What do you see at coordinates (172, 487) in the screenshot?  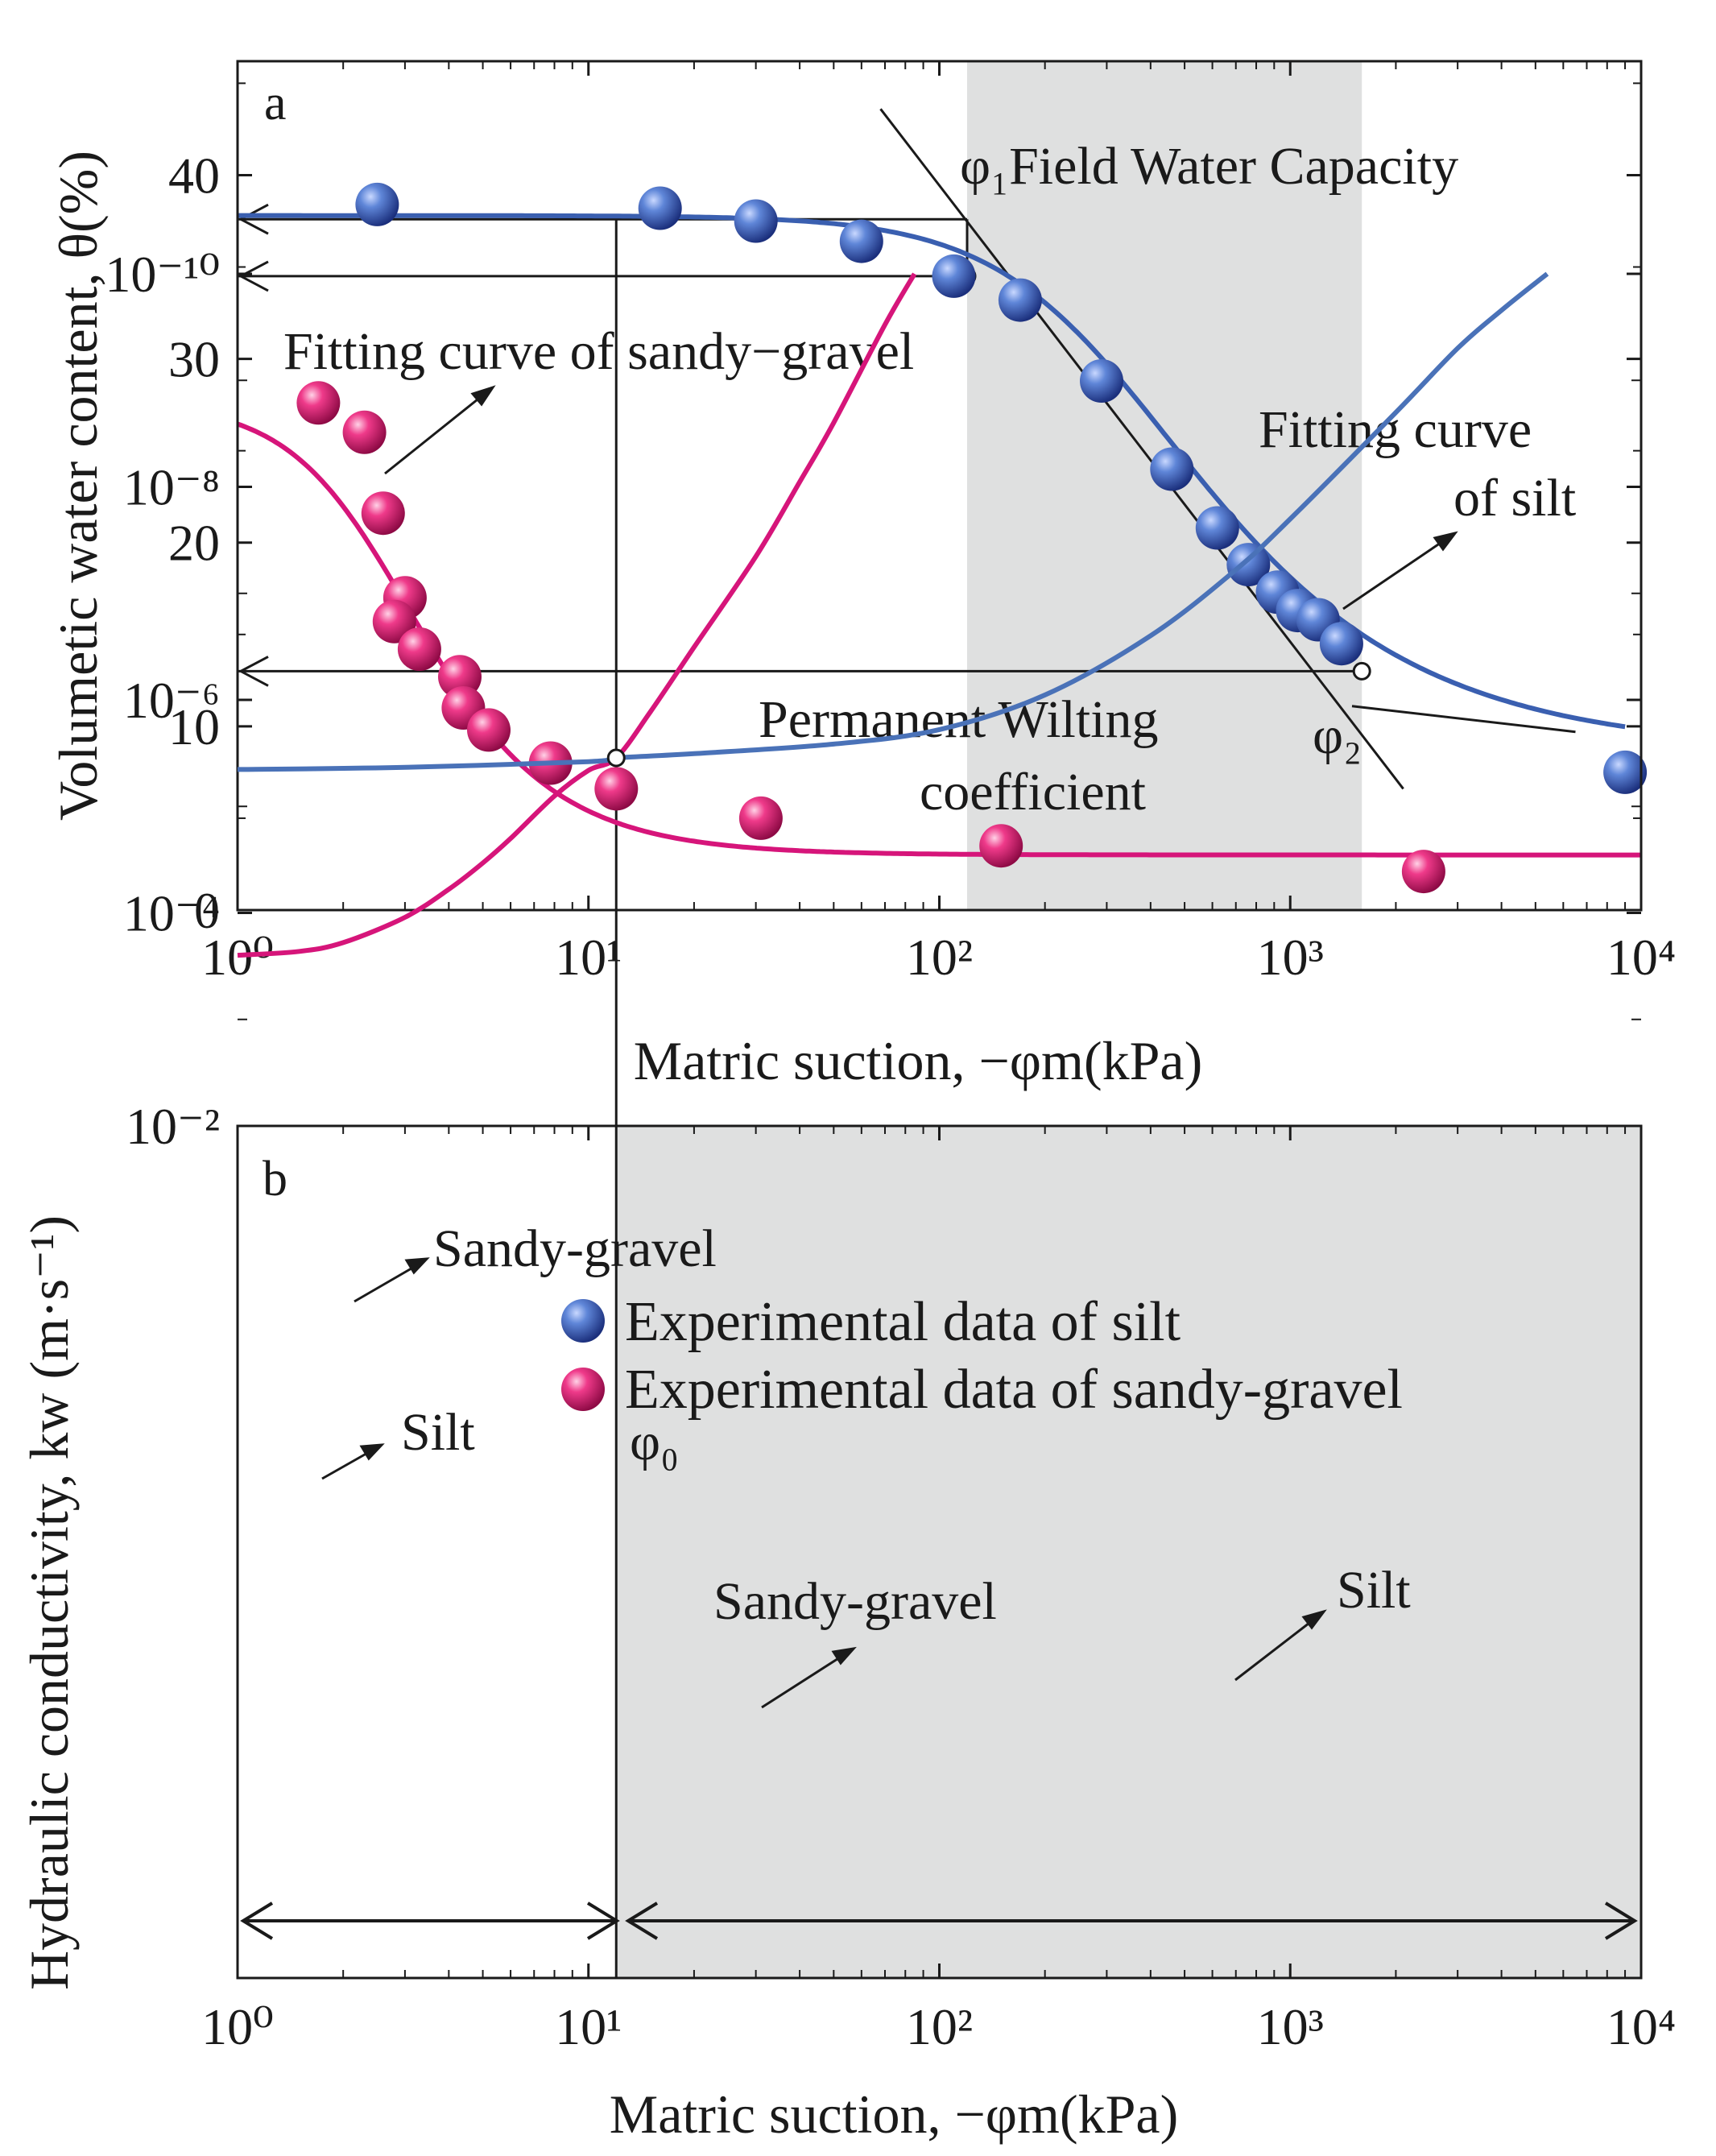 I see `b-y-tick-label: 10⁻⁸` at bounding box center [172, 487].